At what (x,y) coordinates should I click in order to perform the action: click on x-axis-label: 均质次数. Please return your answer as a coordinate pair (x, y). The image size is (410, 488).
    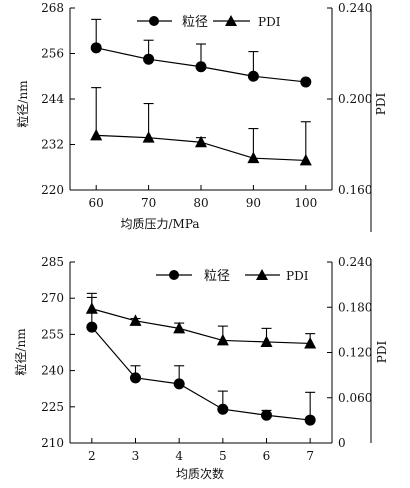
    Looking at the image, I should click on (200, 473).